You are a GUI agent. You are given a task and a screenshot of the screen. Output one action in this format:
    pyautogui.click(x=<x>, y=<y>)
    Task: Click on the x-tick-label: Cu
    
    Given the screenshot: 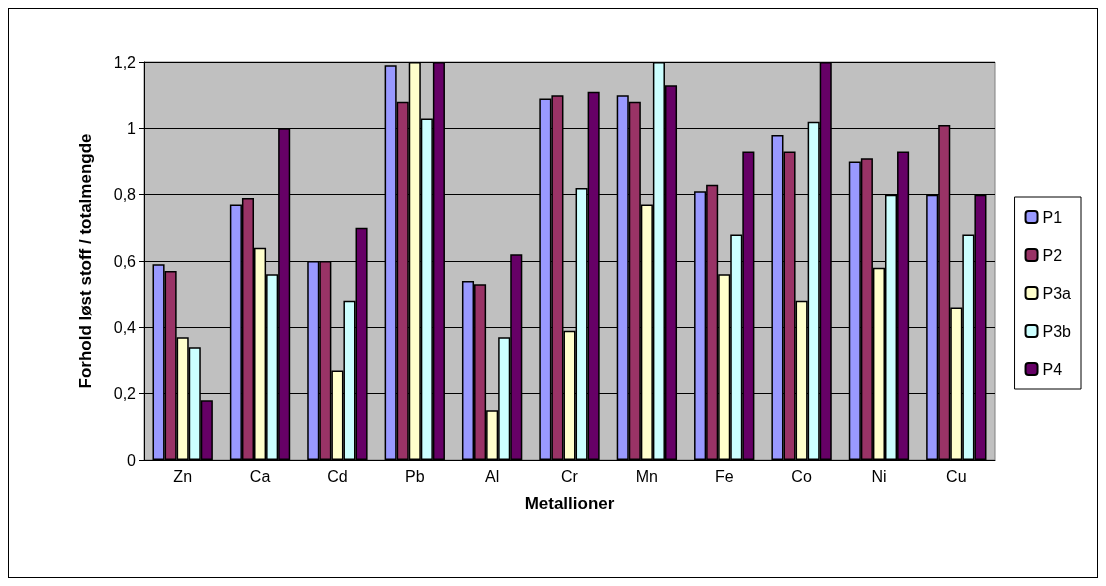 What is the action you would take?
    pyautogui.click(x=956, y=476)
    